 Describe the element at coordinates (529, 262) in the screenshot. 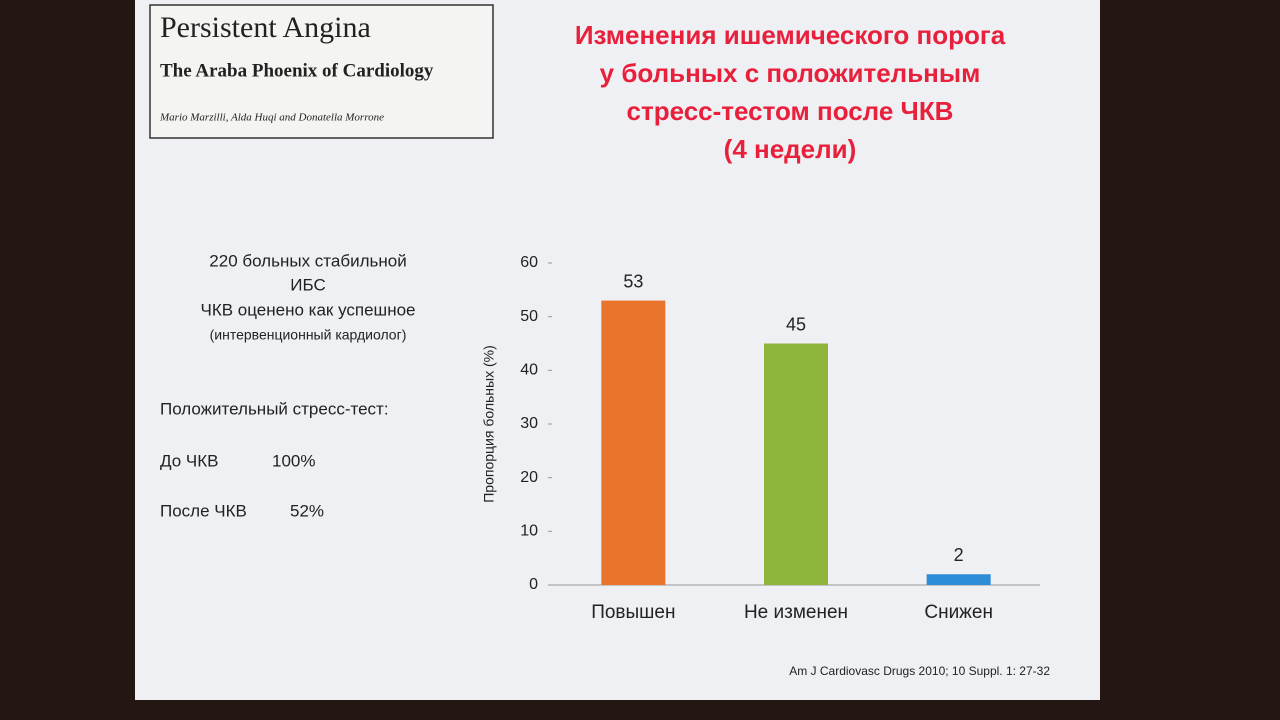

I see `y-tick-label: 60` at that location.